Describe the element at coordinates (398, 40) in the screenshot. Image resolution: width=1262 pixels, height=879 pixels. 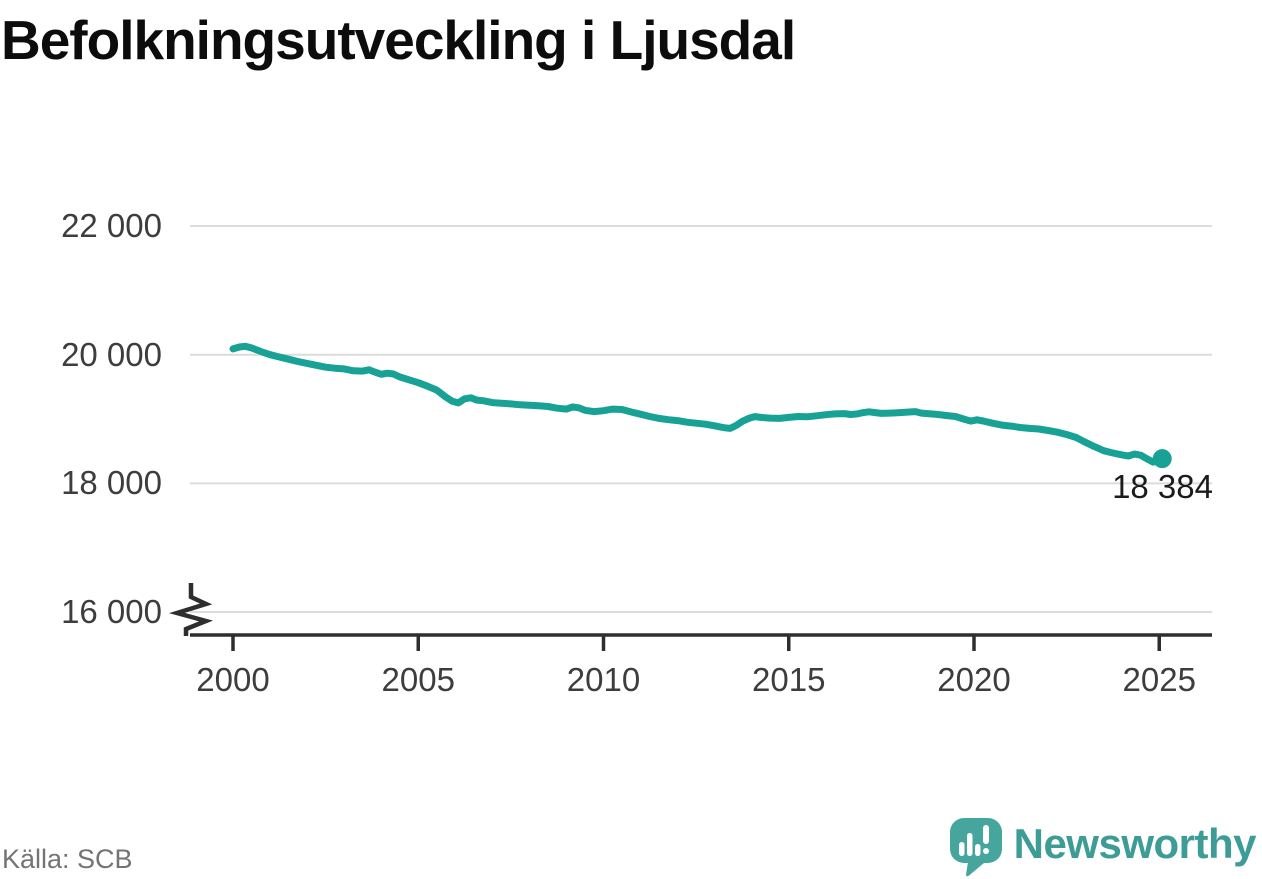
I see `chart-title: Befolkningsutveckling i Ljusdal` at that location.